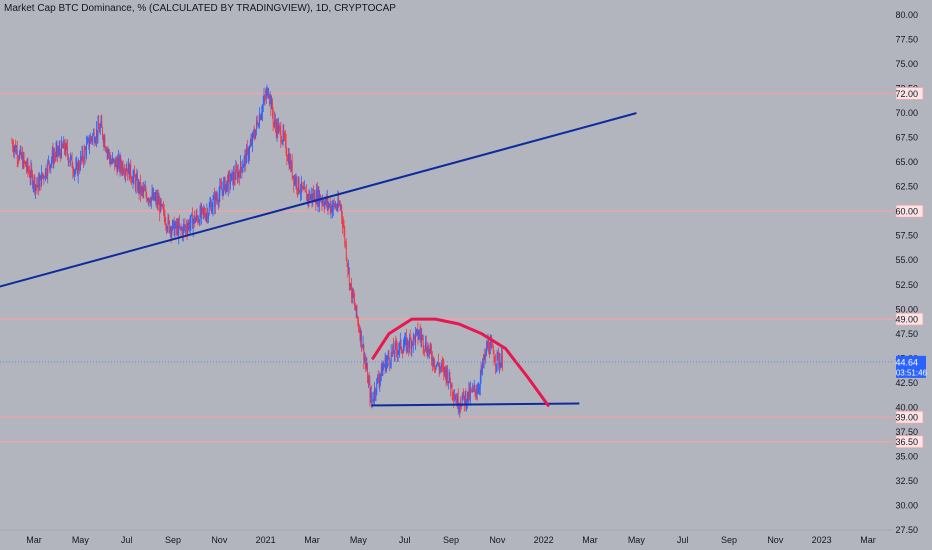  I want to click on level-badge-label: 72.00, so click(906, 94).